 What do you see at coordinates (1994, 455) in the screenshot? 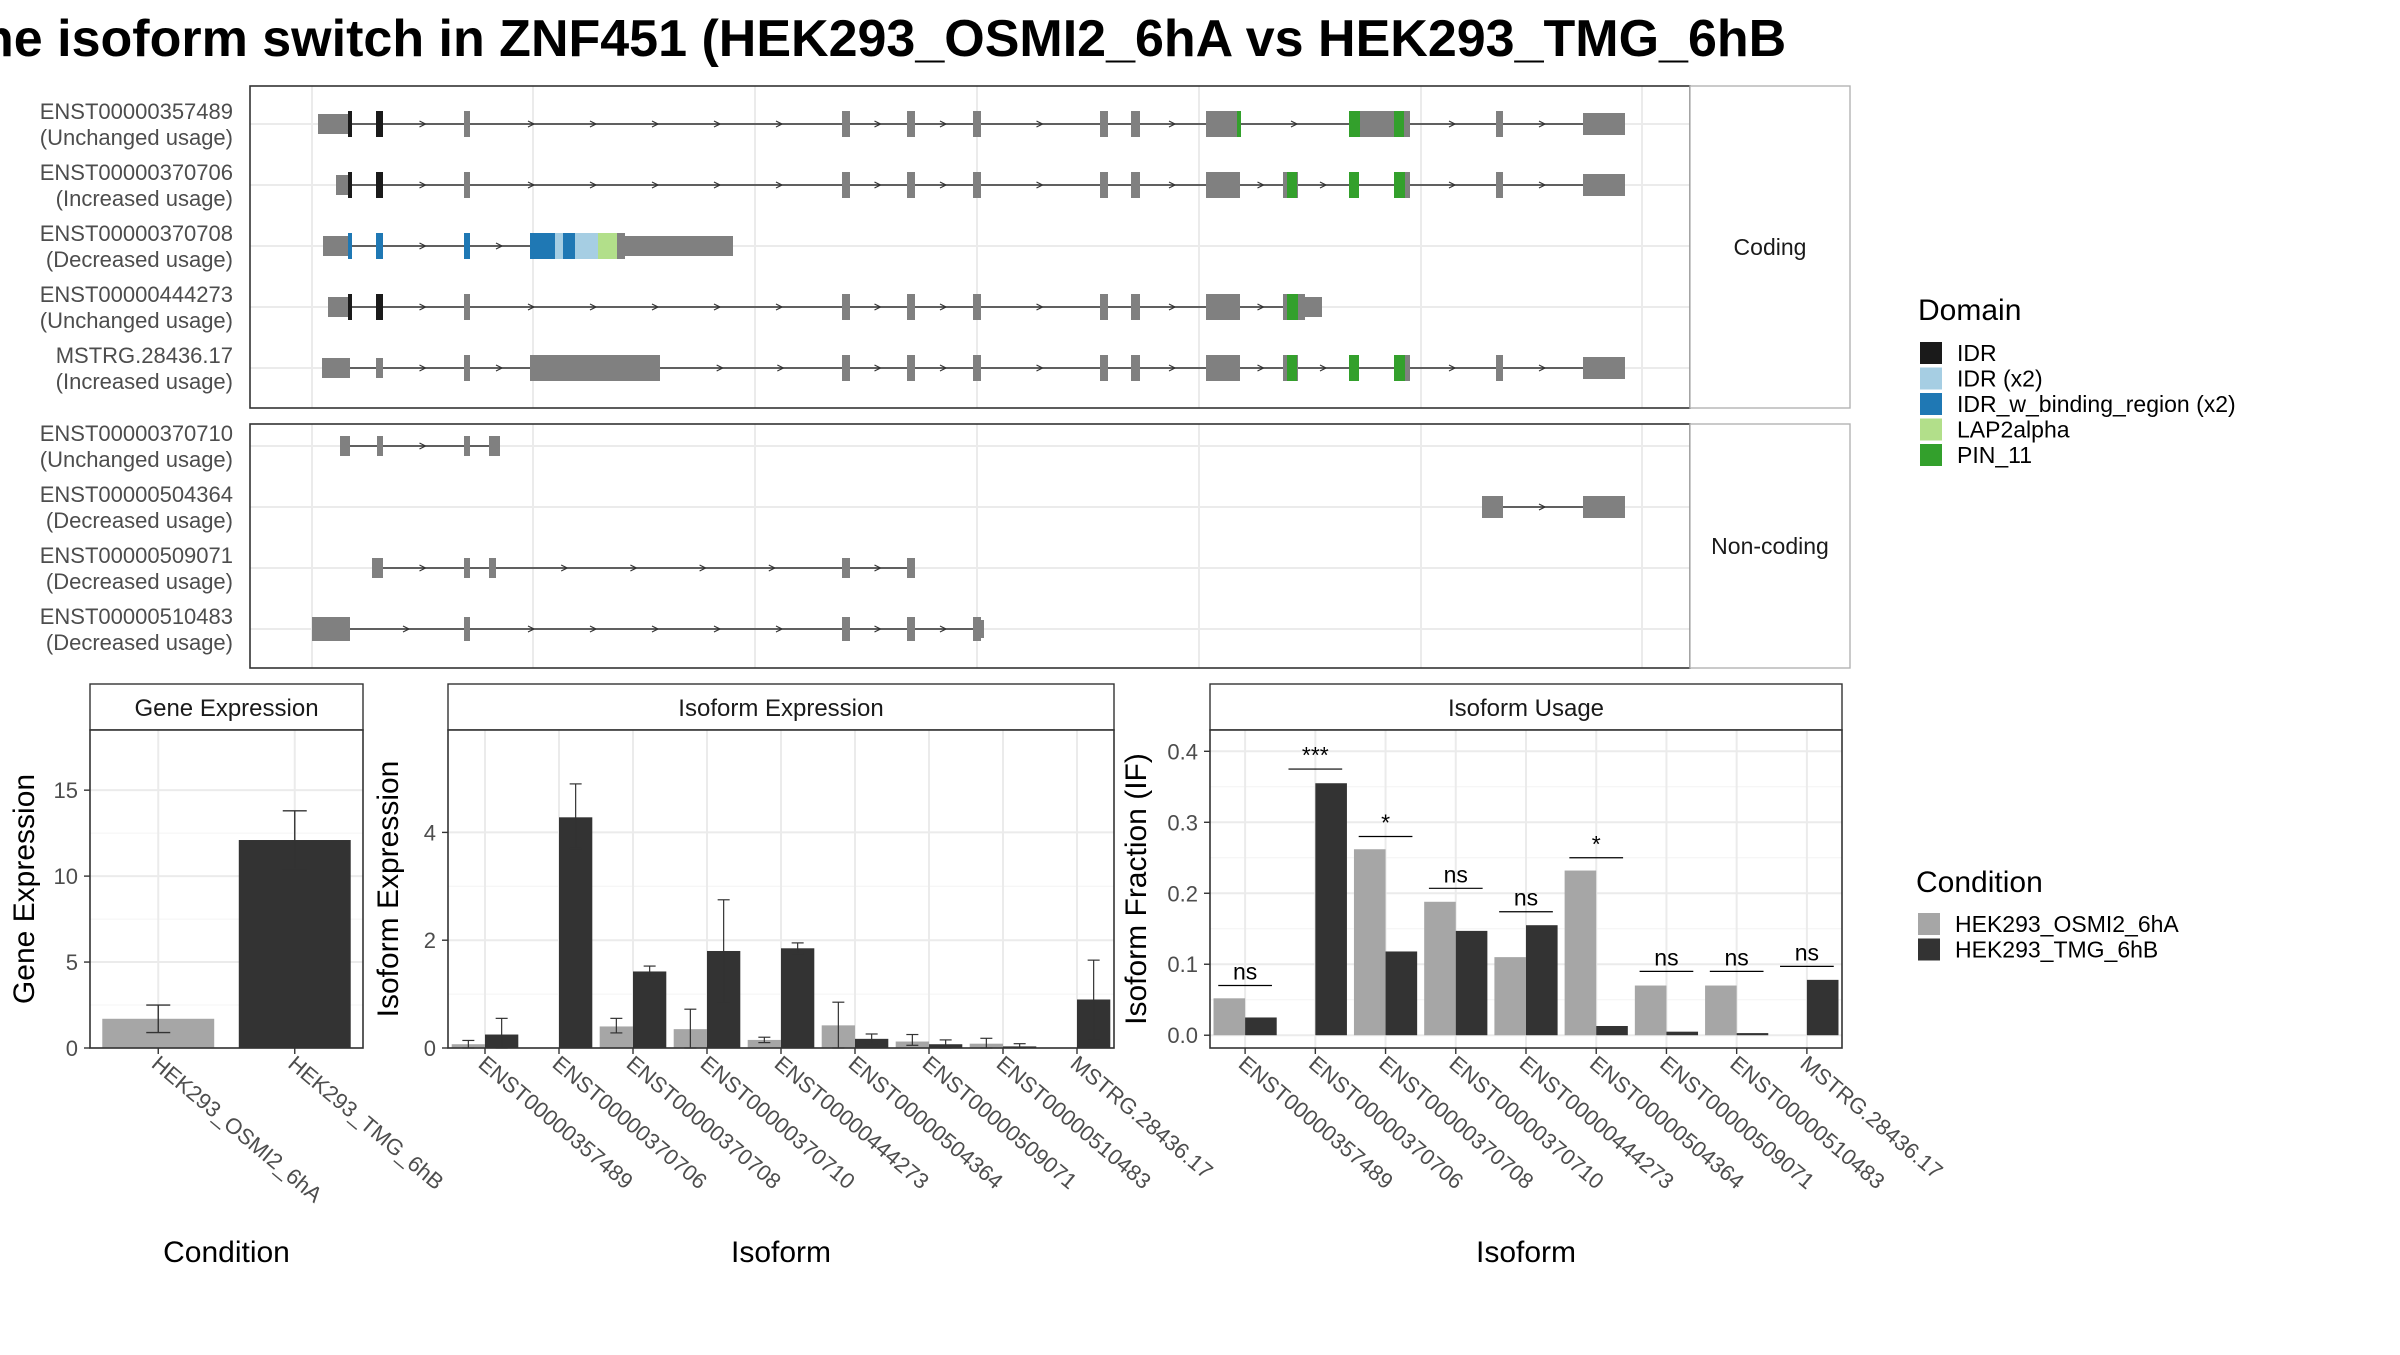
I see `domain-legend-item: PIN_11` at bounding box center [1994, 455].